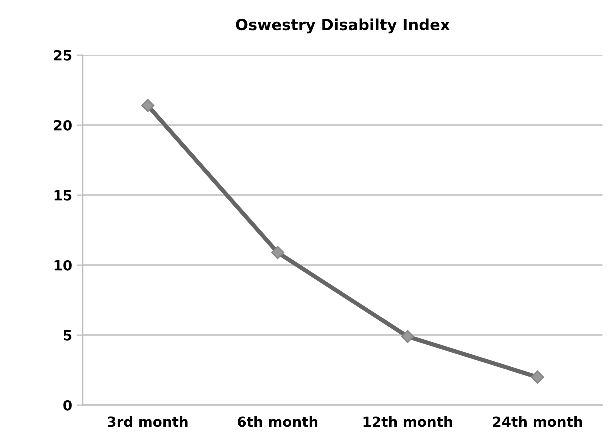 The height and width of the screenshot is (443, 615). What do you see at coordinates (63, 55) in the screenshot?
I see `y-tick-label: 25` at bounding box center [63, 55].